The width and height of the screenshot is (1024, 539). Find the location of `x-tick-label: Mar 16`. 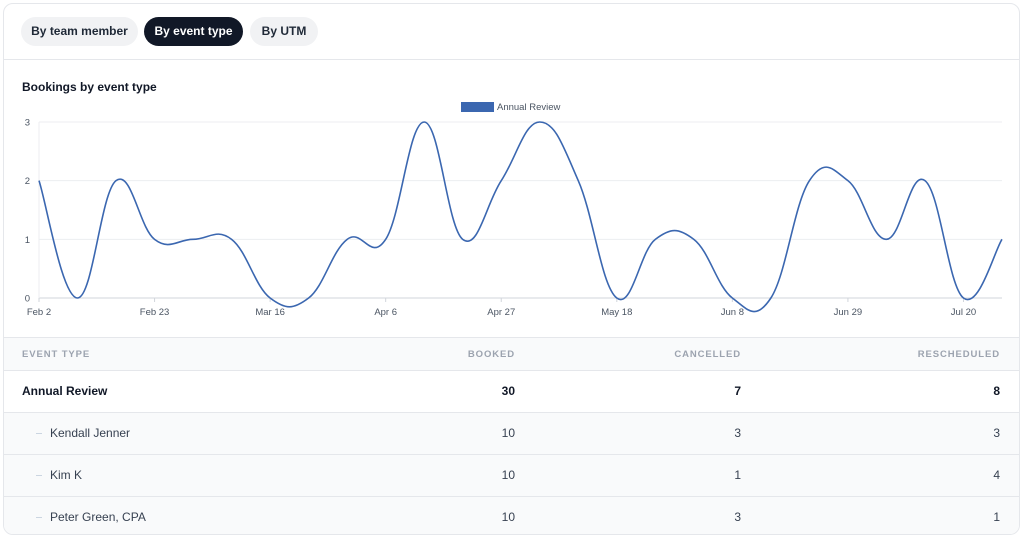

x-tick-label: Mar 16 is located at coordinates (270, 312).